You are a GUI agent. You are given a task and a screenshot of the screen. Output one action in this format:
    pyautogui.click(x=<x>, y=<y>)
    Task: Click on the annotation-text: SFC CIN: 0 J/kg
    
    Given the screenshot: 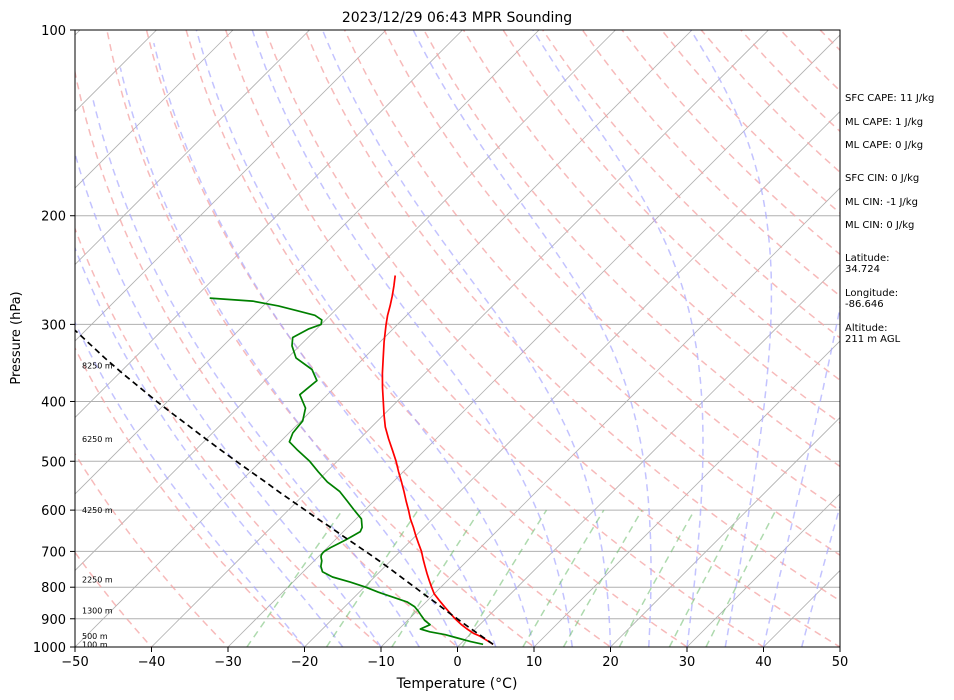 What is the action you would take?
    pyautogui.click(x=882, y=178)
    